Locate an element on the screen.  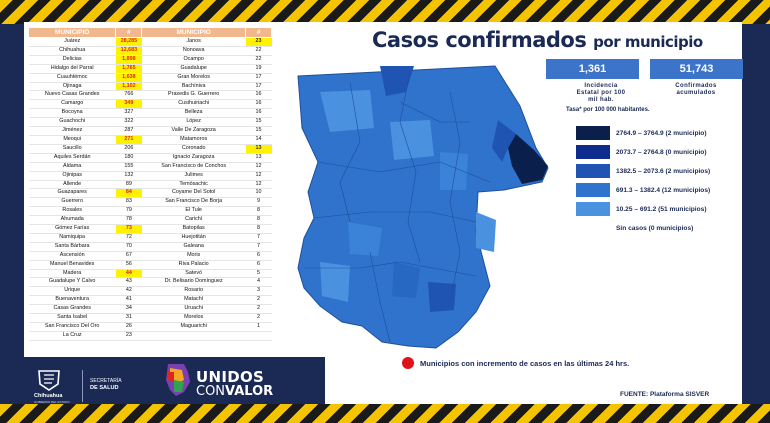
table-row: Ascensión 67 Moris 6 is located at coordinates (150, 256).